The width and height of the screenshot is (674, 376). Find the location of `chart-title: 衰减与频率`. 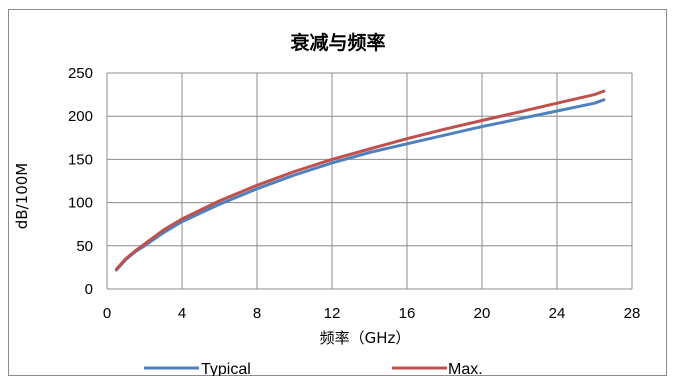

chart-title: 衰减与频率 is located at coordinates (337, 42).